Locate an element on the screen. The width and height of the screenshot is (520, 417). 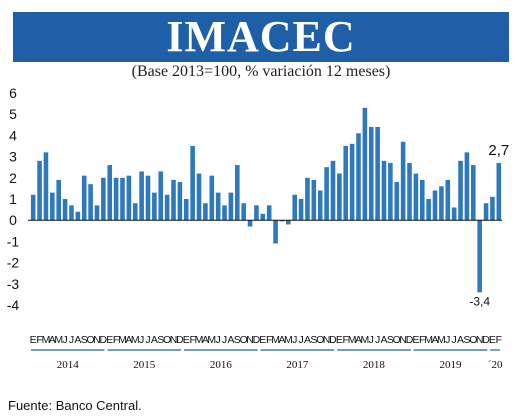
y-axis-ticks: 6 5 4 3 2 1 0 -1 -2 -3 -4 is located at coordinates (13, 199).